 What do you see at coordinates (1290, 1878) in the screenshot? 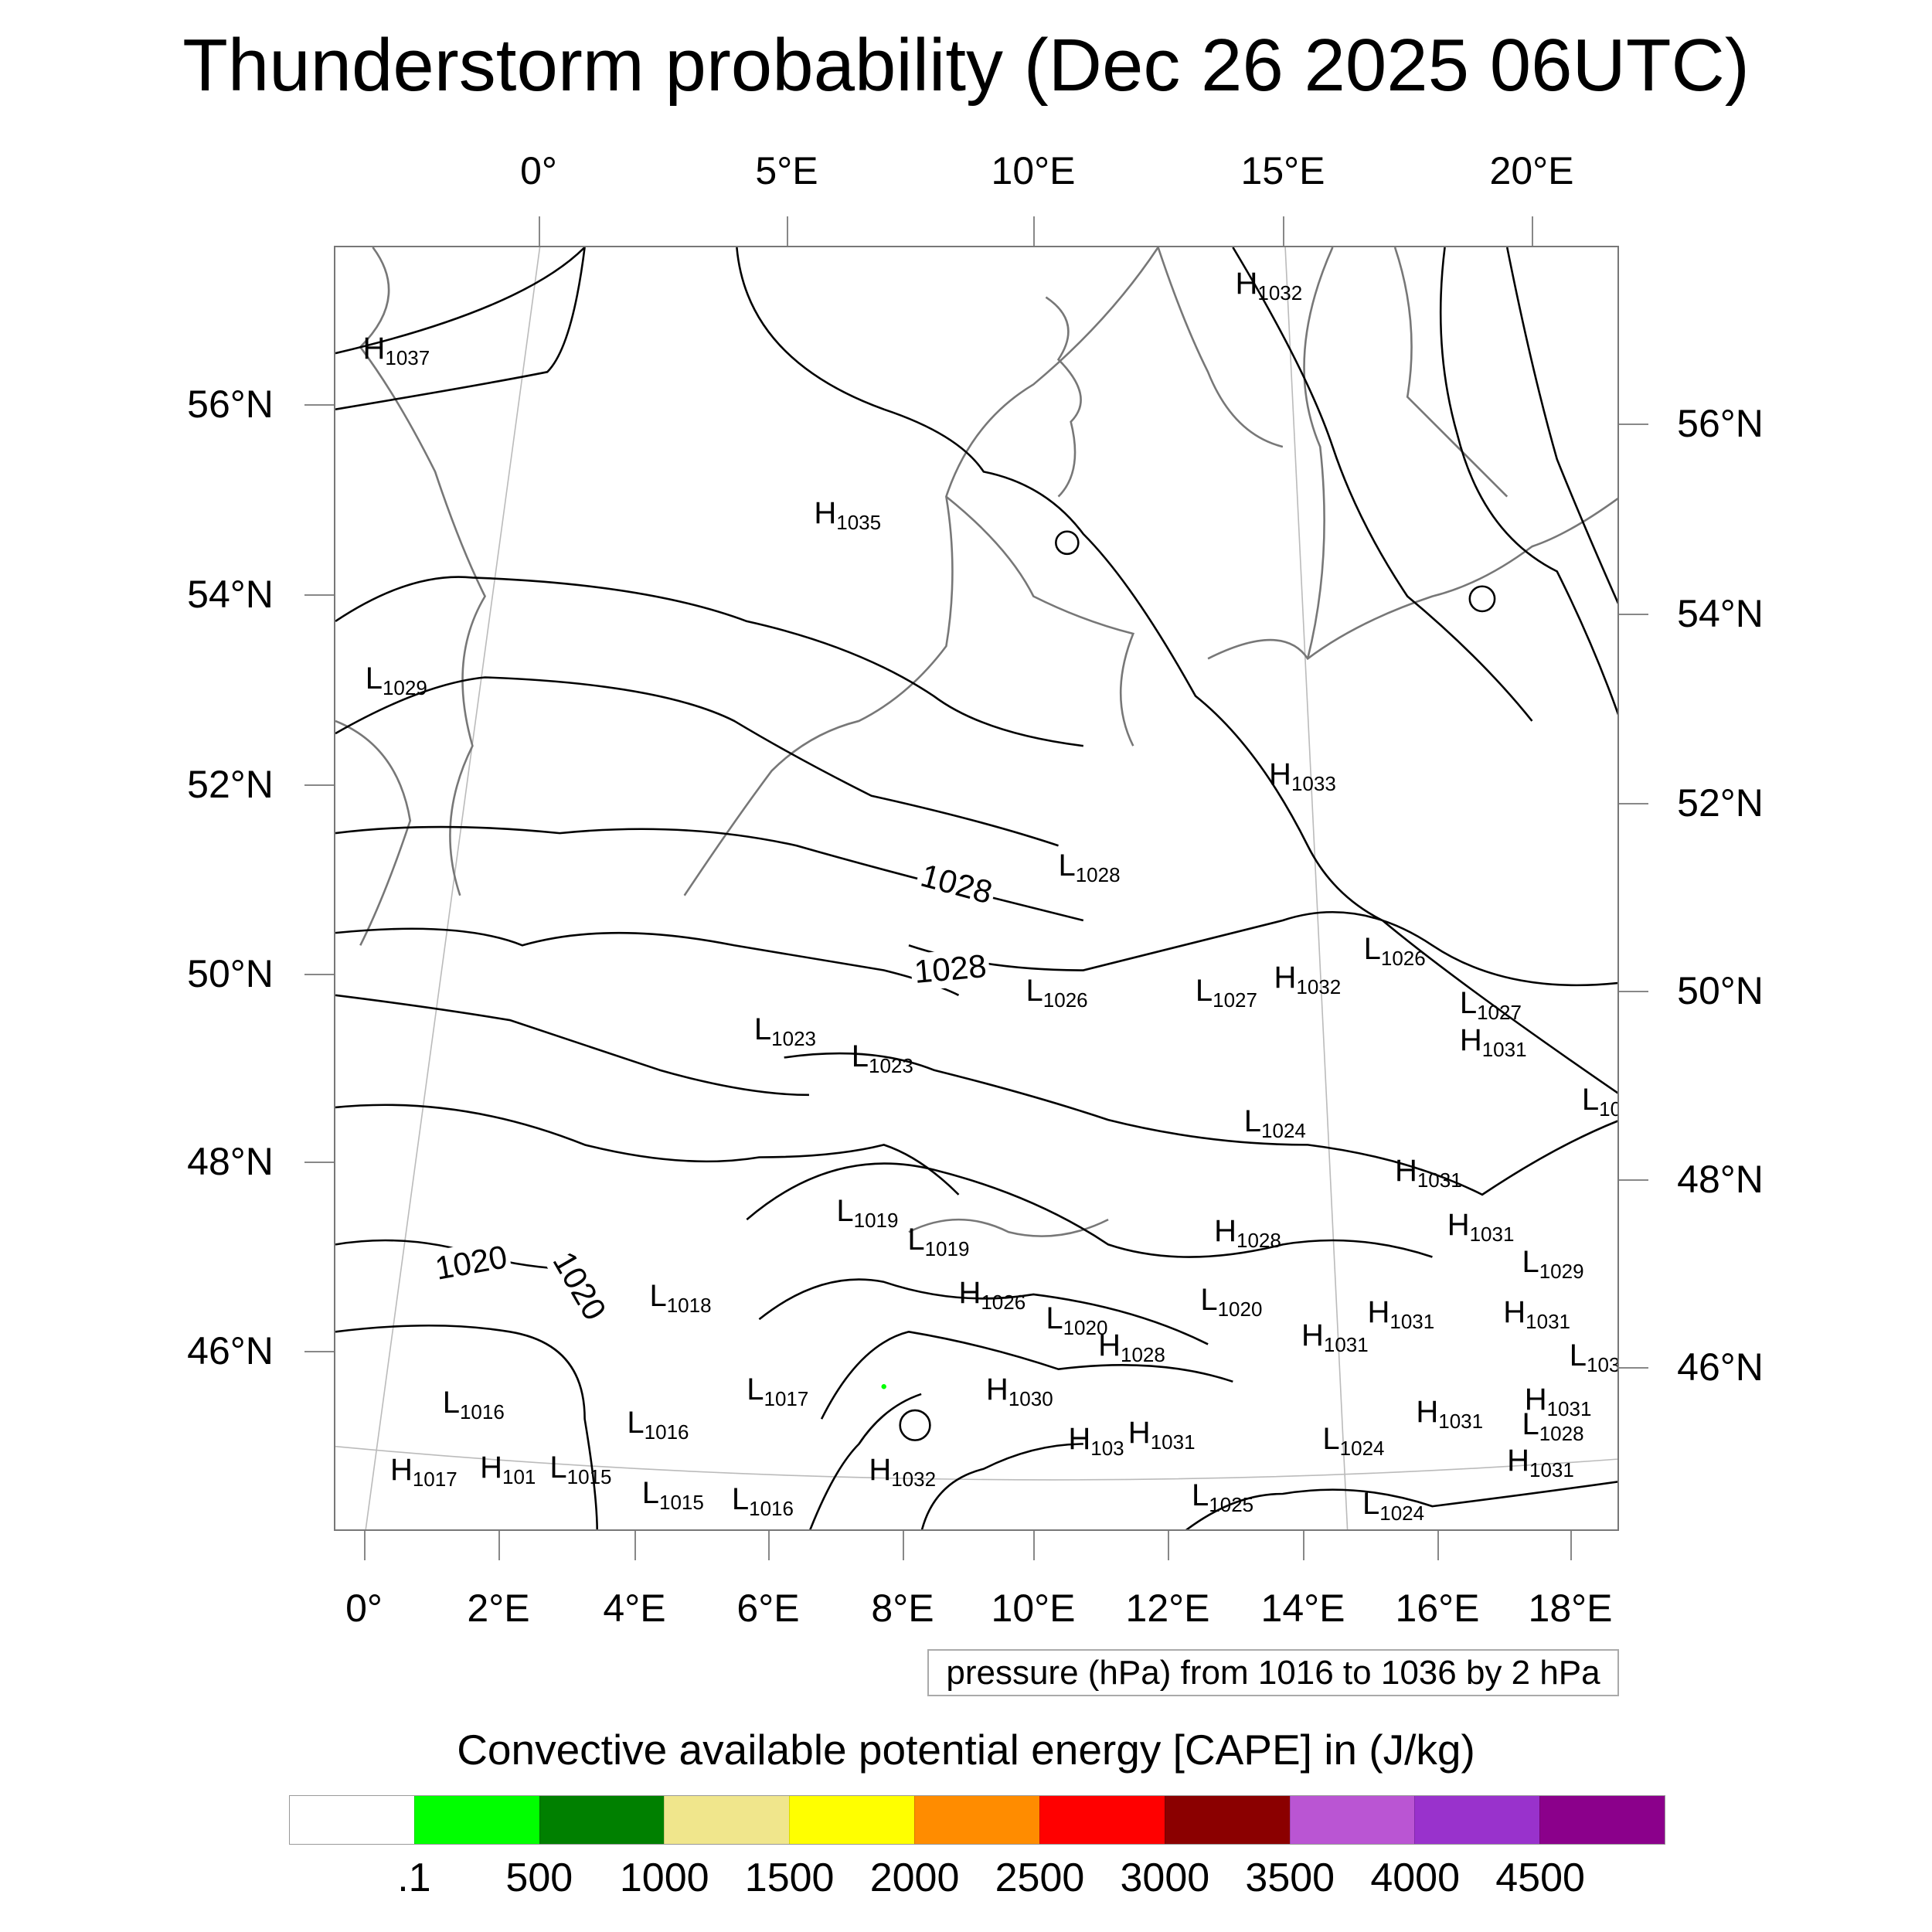
I see `colorbar-label: 3500` at bounding box center [1290, 1878].